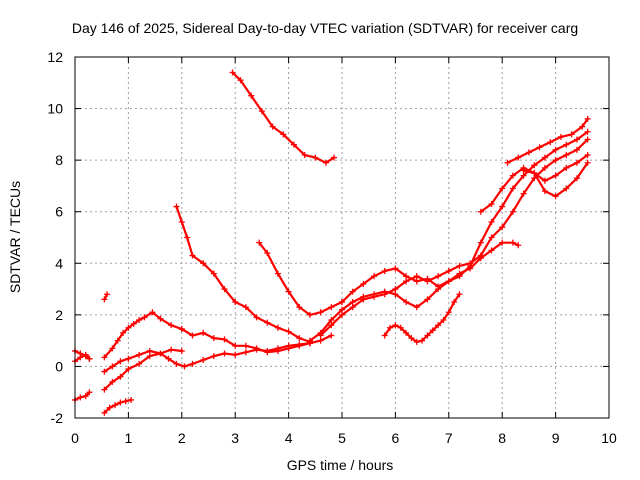  I want to click on y-tick-label: 0, so click(59, 366).